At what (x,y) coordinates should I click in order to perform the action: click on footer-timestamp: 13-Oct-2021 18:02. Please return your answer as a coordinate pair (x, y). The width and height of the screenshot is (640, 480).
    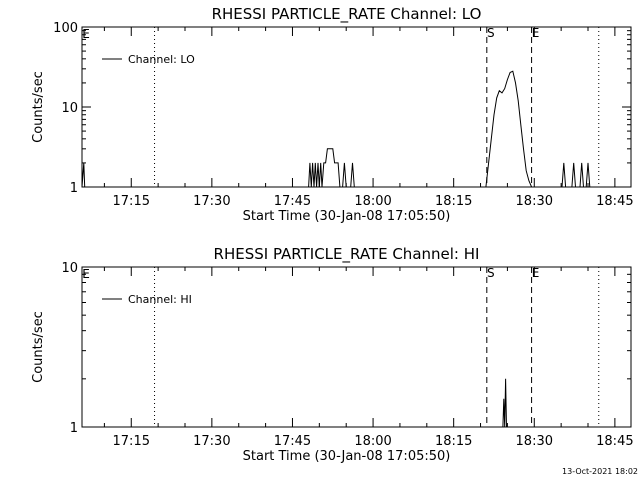
    Looking at the image, I should click on (600, 471).